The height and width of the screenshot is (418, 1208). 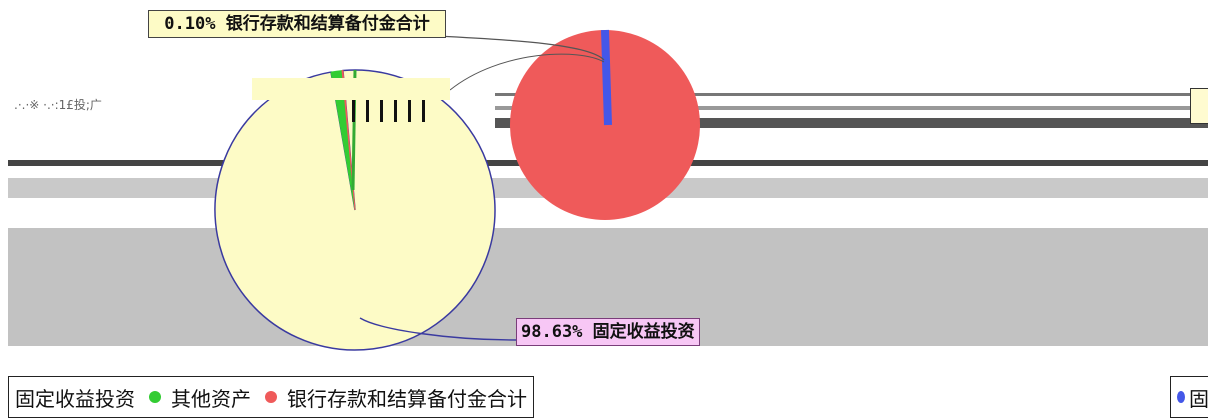 What do you see at coordinates (211, 398) in the screenshot?
I see `legend-label-1: 其他资产` at bounding box center [211, 398].